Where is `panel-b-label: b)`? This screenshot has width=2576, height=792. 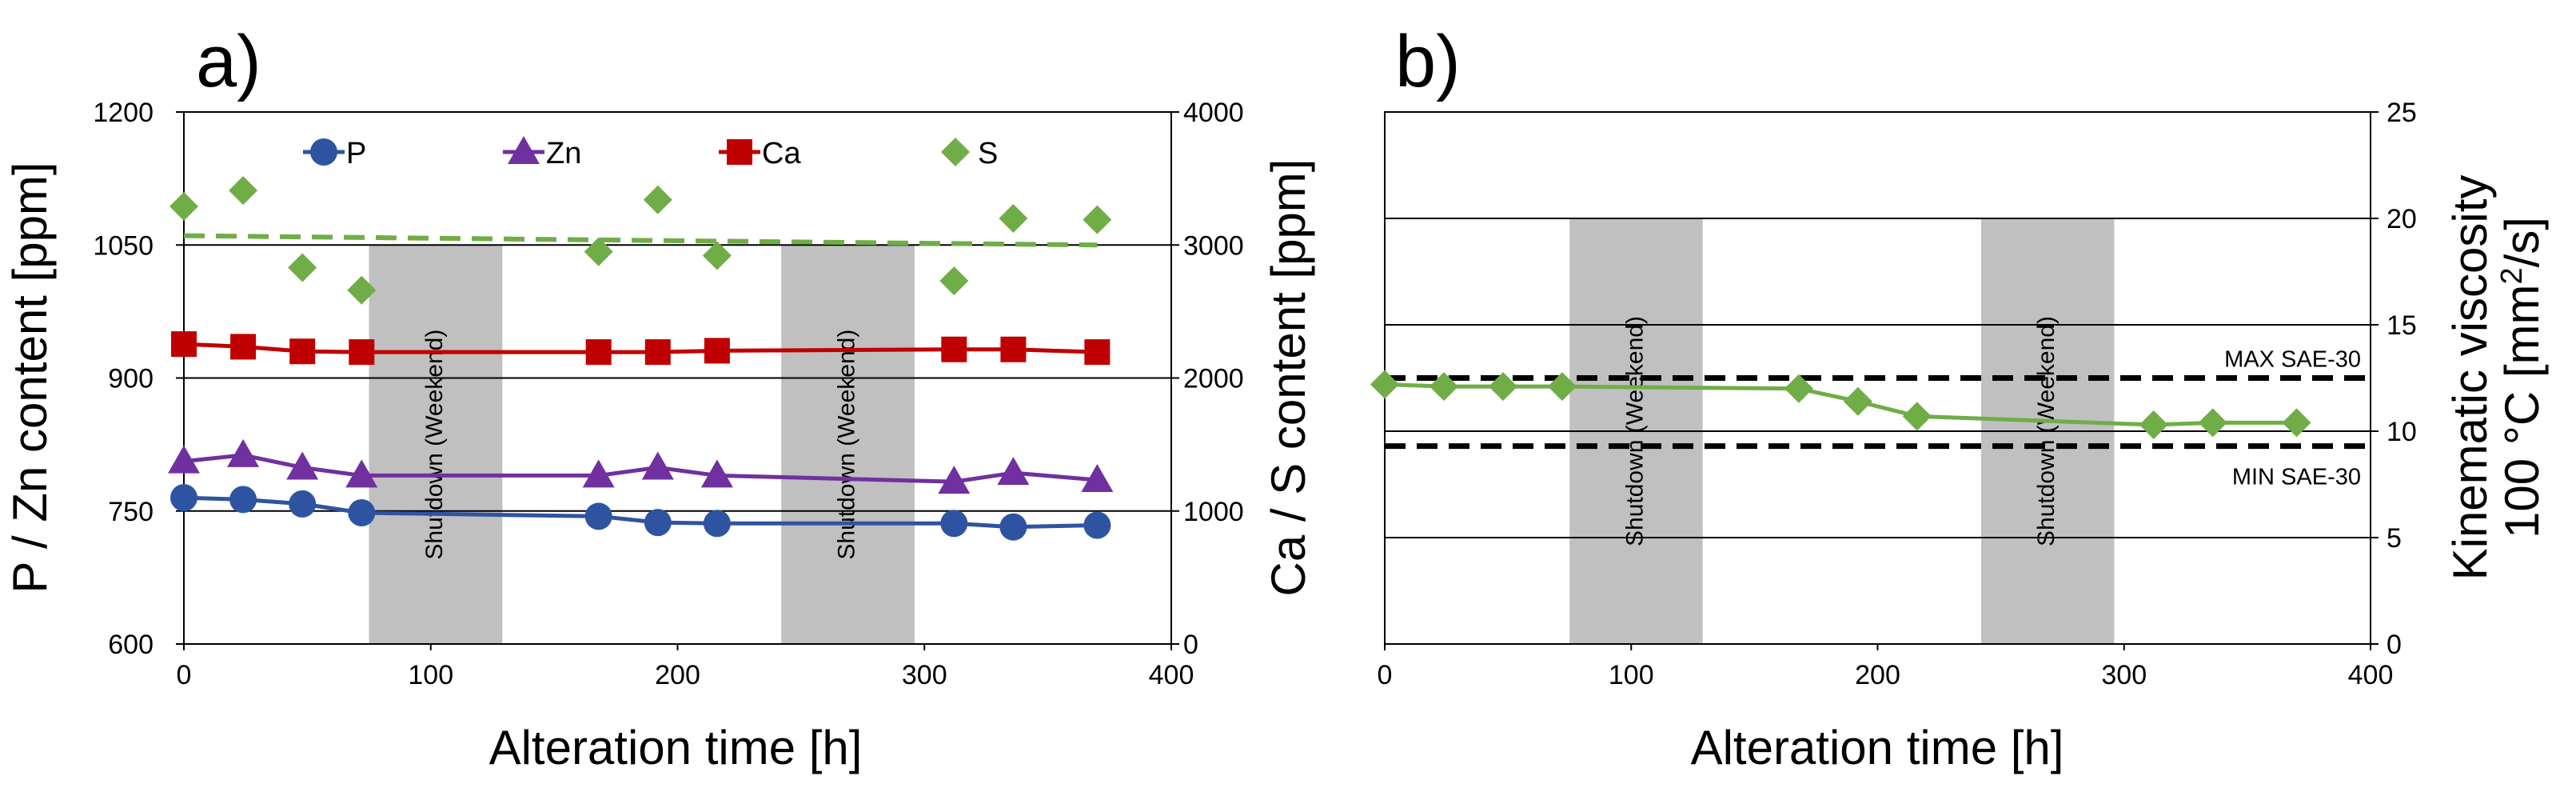
panel-b-label: b) is located at coordinates (1428, 61).